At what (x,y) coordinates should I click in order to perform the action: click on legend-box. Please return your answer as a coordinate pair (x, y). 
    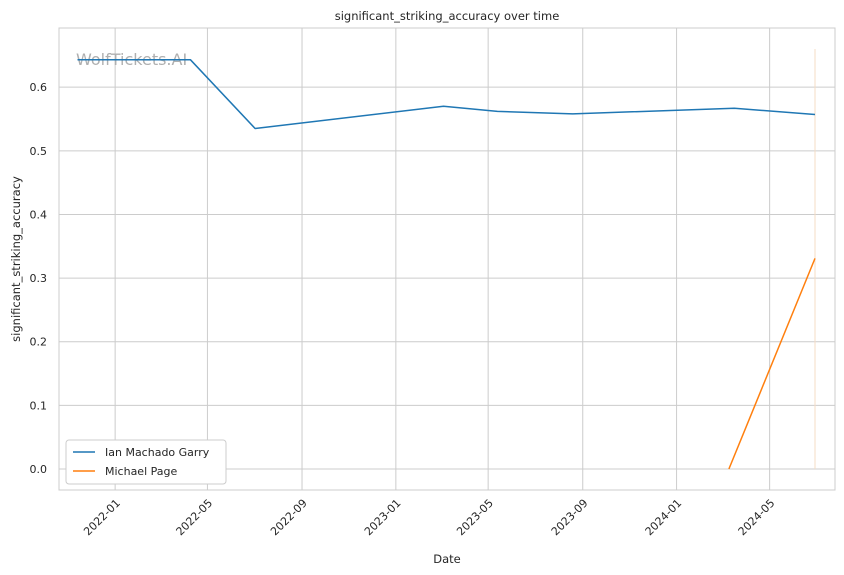
    Looking at the image, I should click on (146, 462).